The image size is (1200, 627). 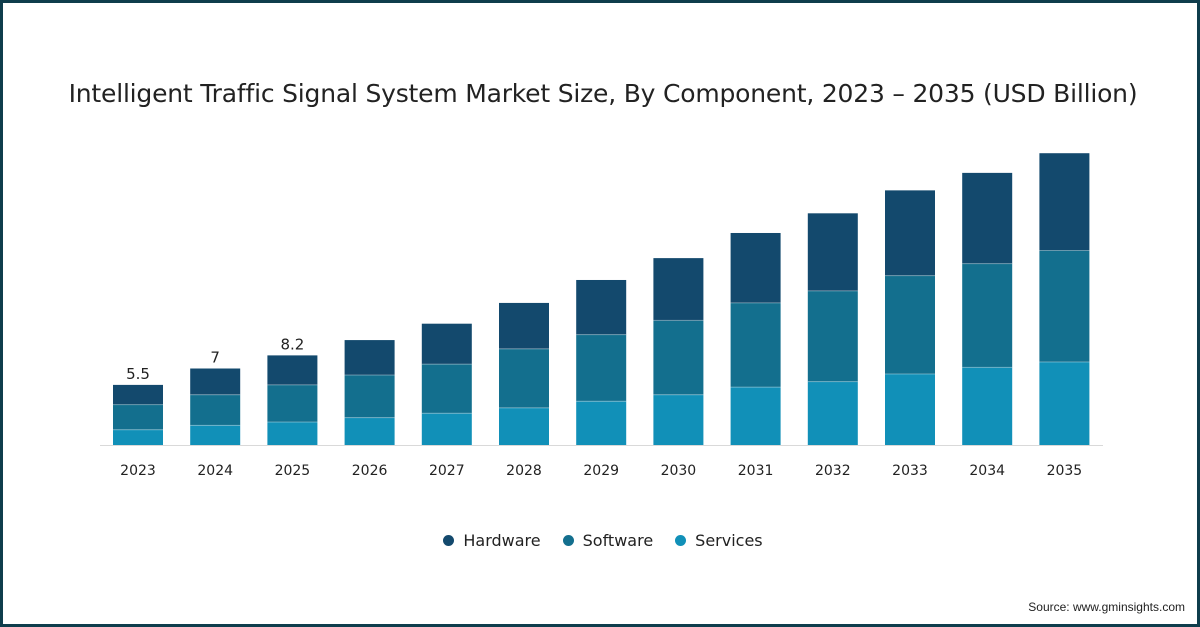 I want to click on x-tick-label-2027: 2027, so click(x=447, y=471).